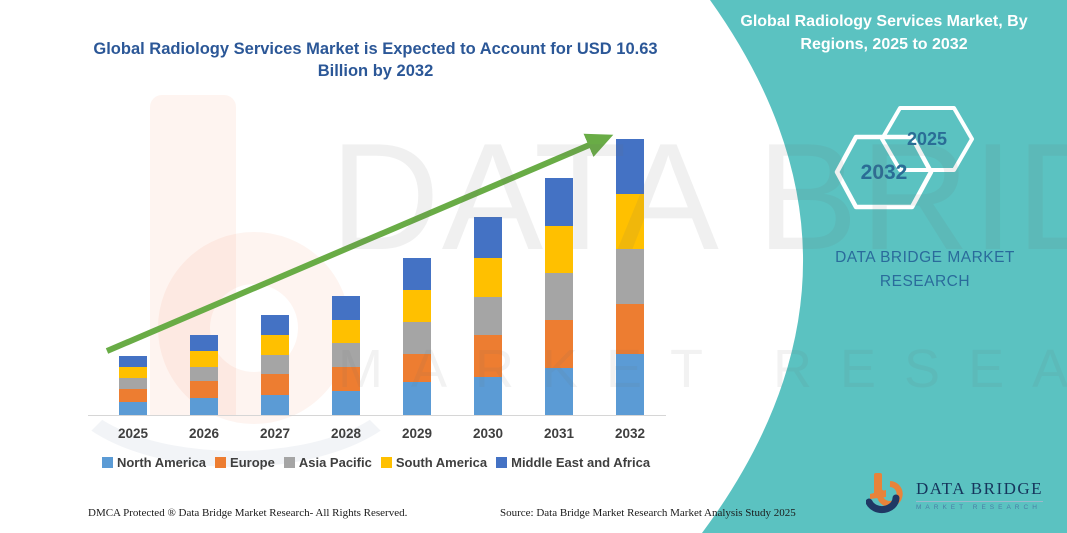 The height and width of the screenshot is (533, 1067). Describe the element at coordinates (204, 343) in the screenshot. I see `bar-segment-2026-middle-east-and-africa` at that location.